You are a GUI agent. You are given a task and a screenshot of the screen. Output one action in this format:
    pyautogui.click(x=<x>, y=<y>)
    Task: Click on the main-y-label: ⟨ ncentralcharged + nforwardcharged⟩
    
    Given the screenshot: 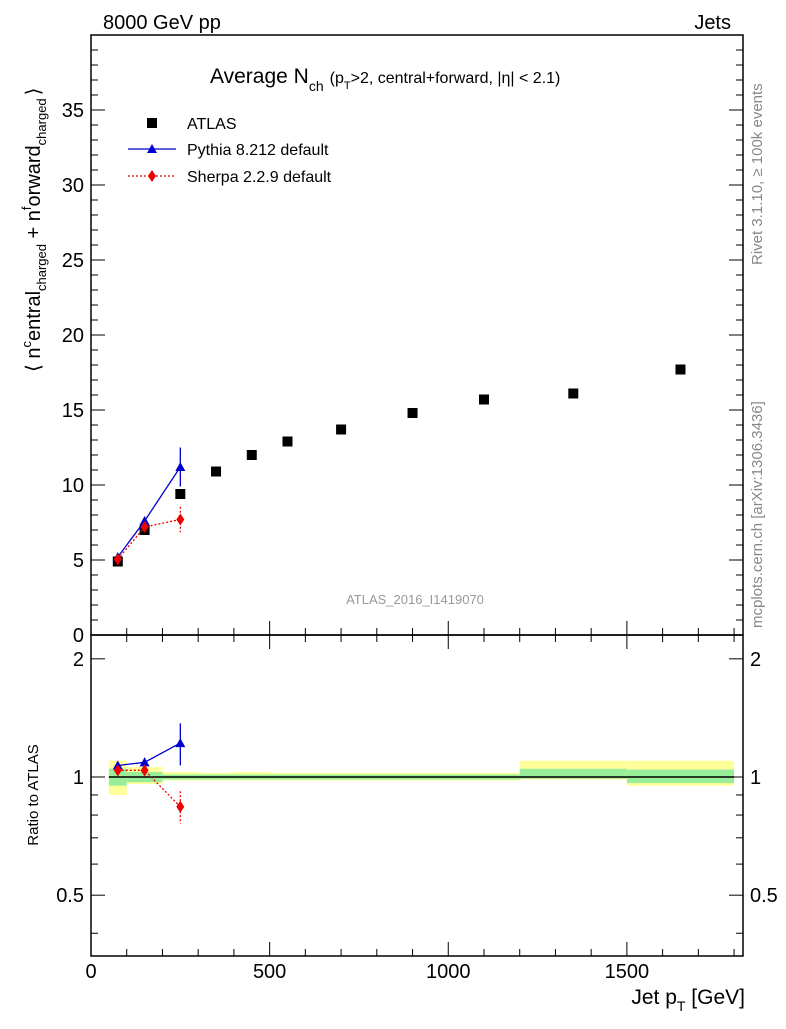 What is the action you would take?
    pyautogui.click(x=34, y=230)
    